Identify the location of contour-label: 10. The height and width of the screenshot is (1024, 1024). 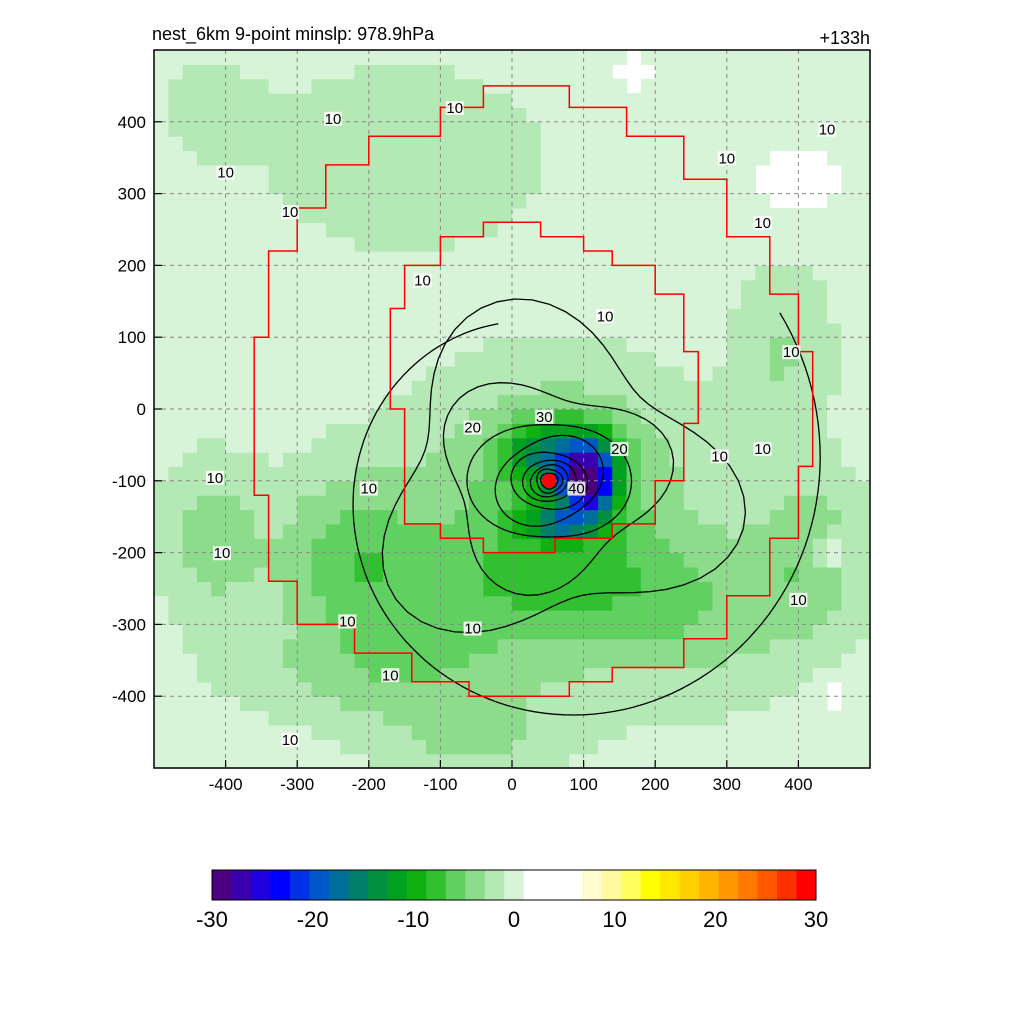
(791, 352).